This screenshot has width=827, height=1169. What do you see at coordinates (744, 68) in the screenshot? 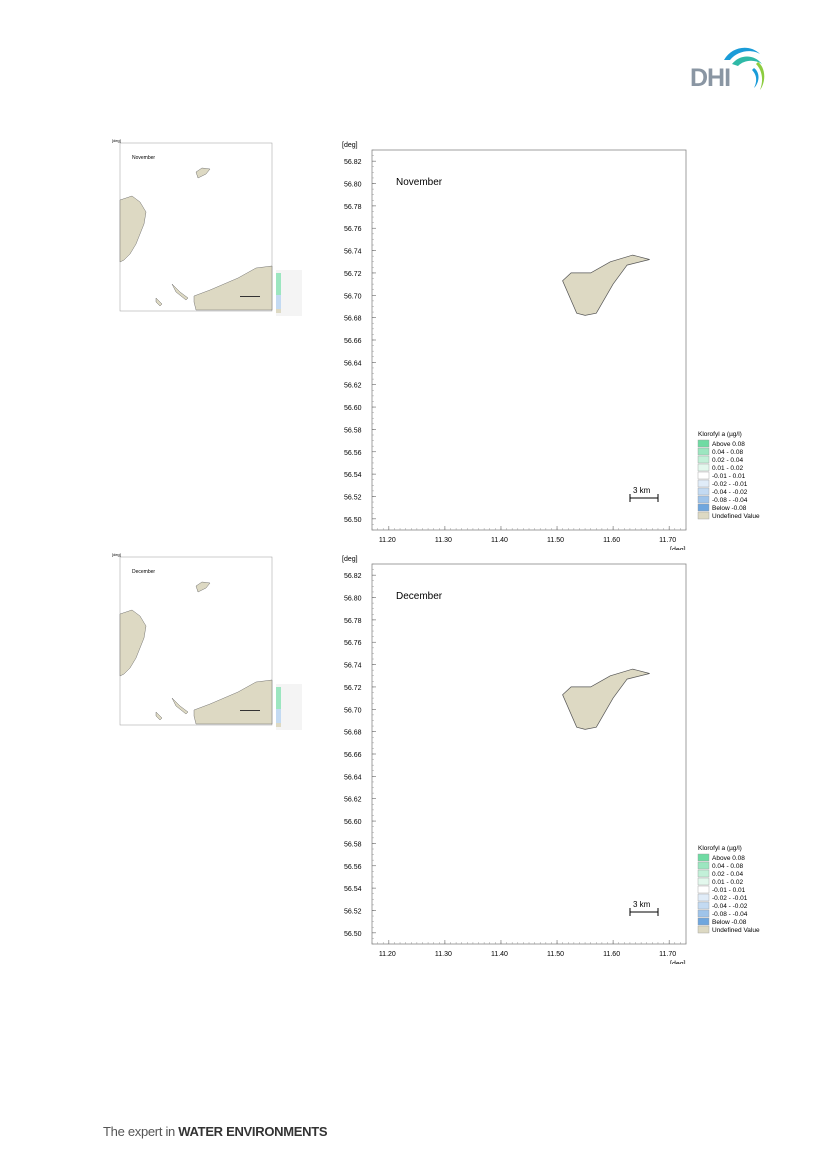
I see `wave-icon` at bounding box center [744, 68].